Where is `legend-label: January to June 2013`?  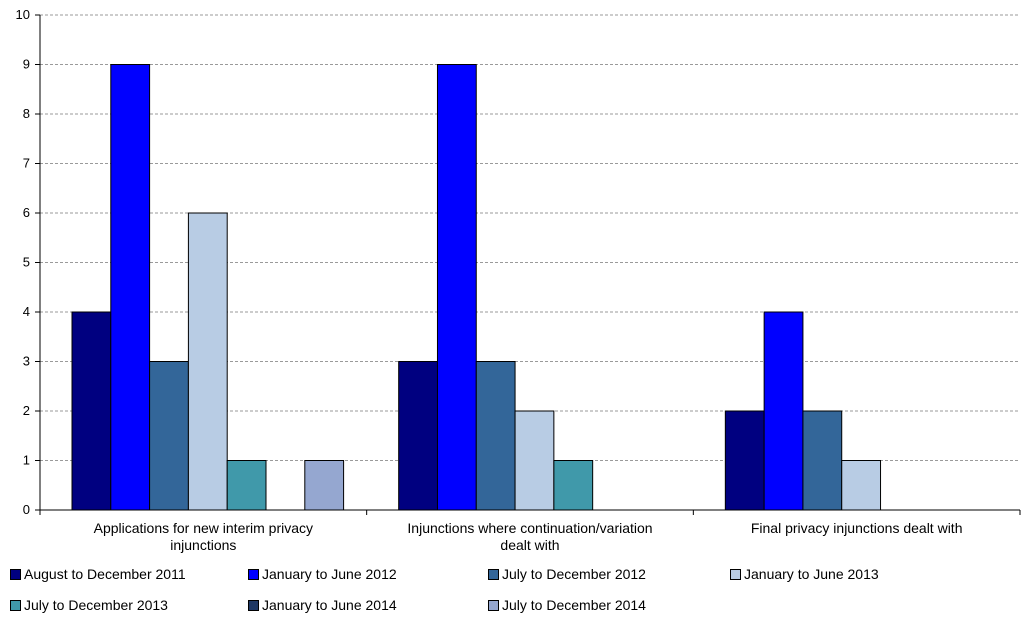 legend-label: January to June 2013 is located at coordinates (811, 574).